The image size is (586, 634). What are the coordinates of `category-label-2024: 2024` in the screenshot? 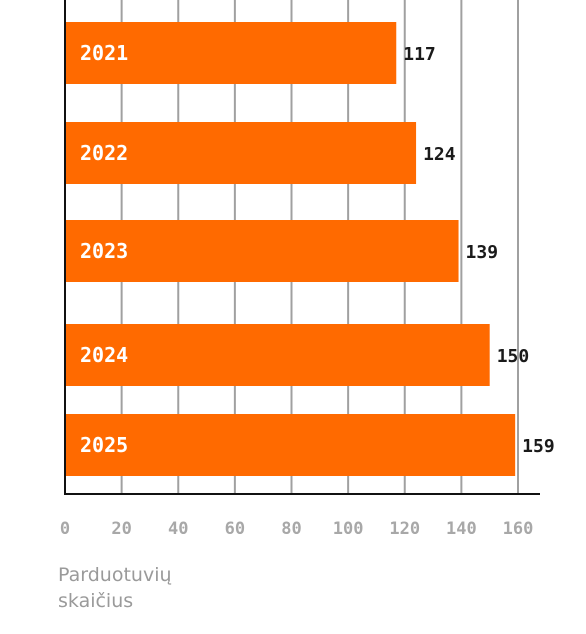 It's located at (104, 355).